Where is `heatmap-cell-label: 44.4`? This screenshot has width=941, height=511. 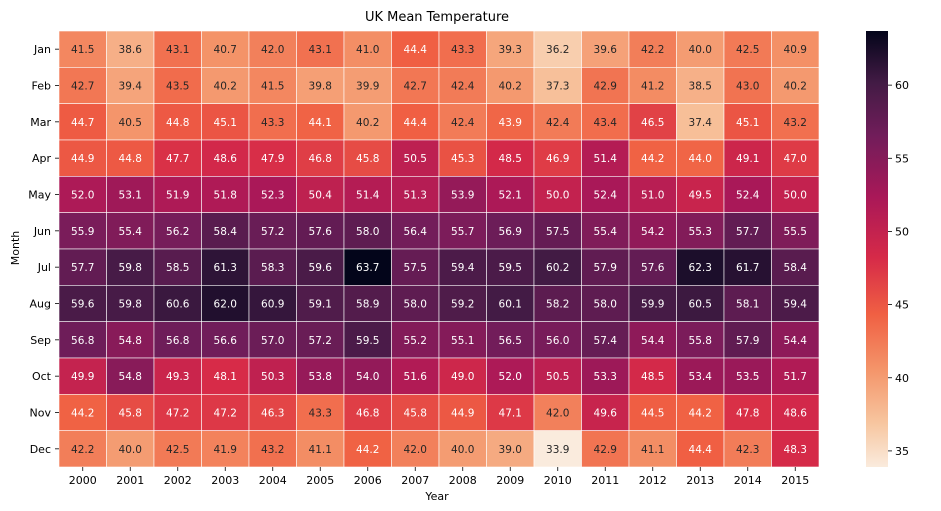
heatmap-cell-label: 44.4 is located at coordinates (701, 450).